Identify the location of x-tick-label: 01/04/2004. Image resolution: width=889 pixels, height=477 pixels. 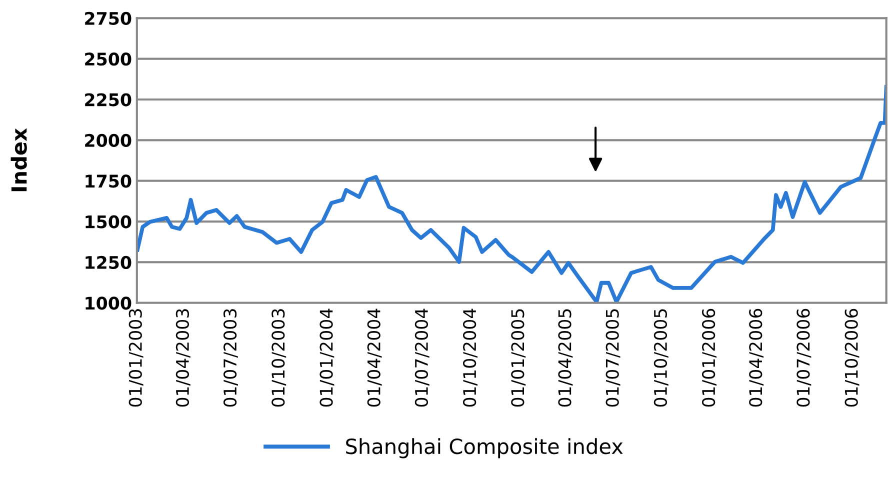
(374, 357).